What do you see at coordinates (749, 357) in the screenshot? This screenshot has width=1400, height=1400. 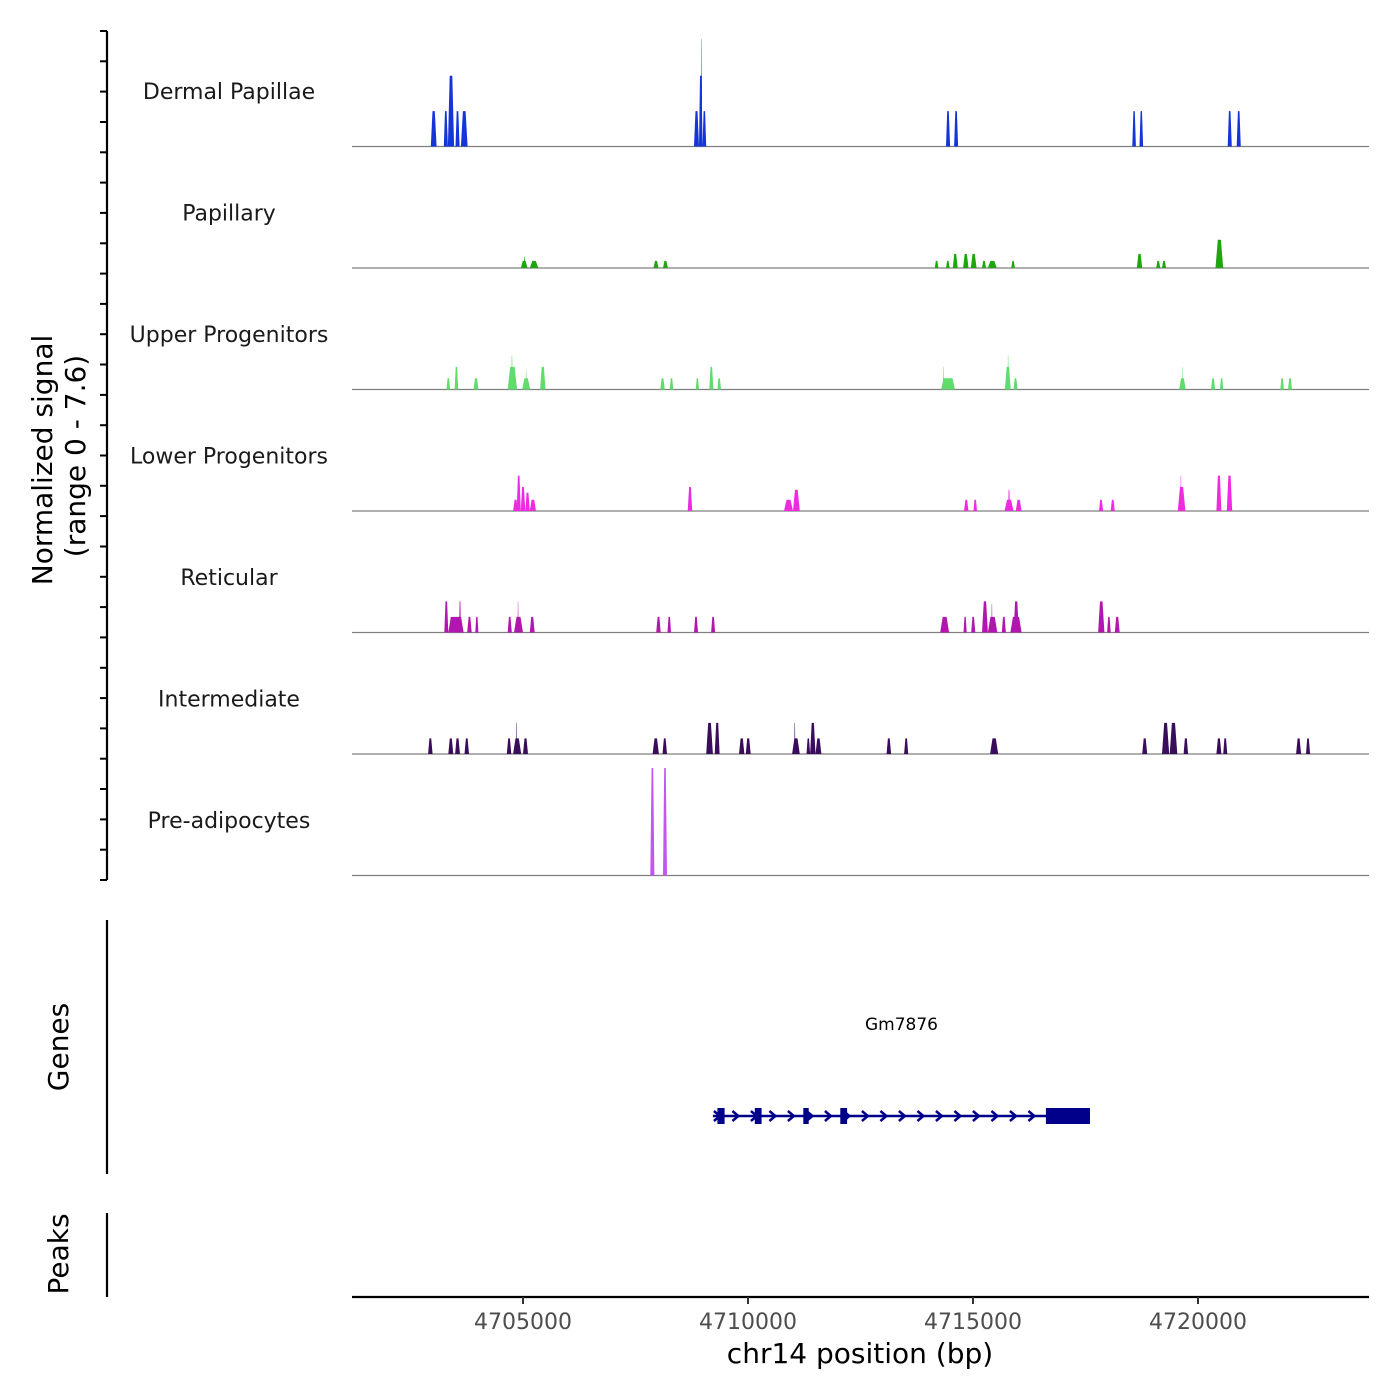 I see `track-upper-progenitors: Upper Progenitors` at bounding box center [749, 357].